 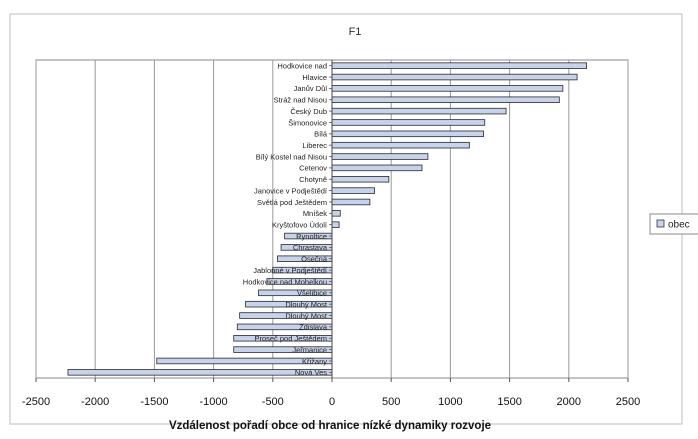 What do you see at coordinates (306, 315) in the screenshot?
I see `category-label-22: Dlouhý Most` at bounding box center [306, 315].